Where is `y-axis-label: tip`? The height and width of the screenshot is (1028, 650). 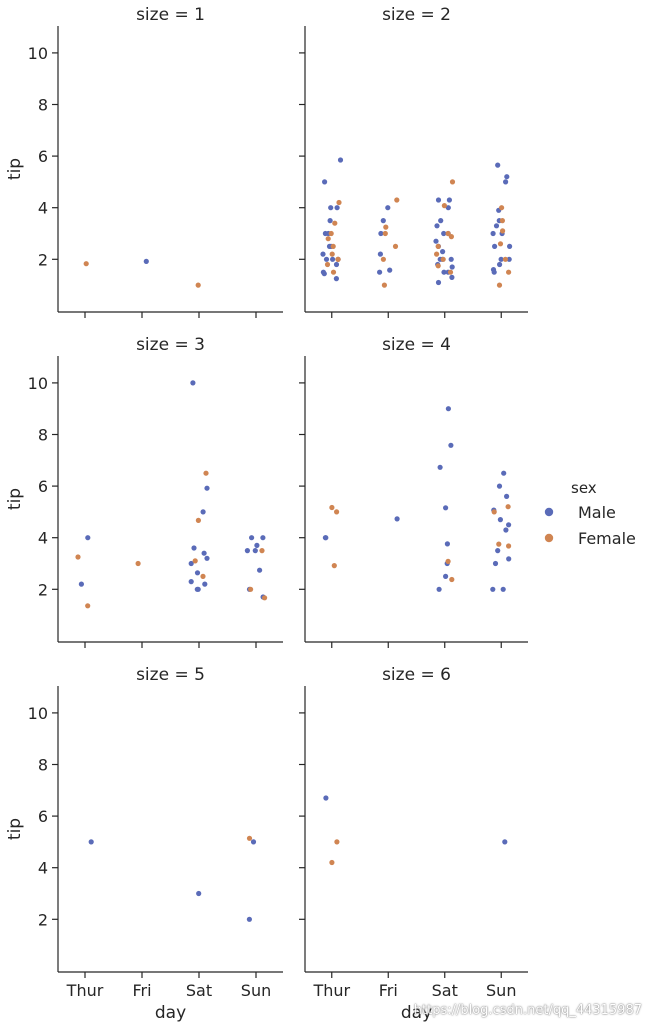 y-axis-label: tip is located at coordinates (15, 829).